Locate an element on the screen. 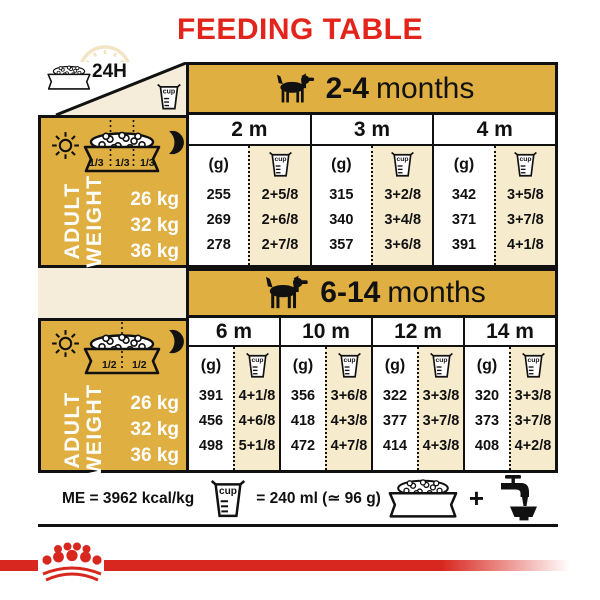 The width and height of the screenshot is (600, 600). cups-value: 3+4/8 is located at coordinates (403, 220).